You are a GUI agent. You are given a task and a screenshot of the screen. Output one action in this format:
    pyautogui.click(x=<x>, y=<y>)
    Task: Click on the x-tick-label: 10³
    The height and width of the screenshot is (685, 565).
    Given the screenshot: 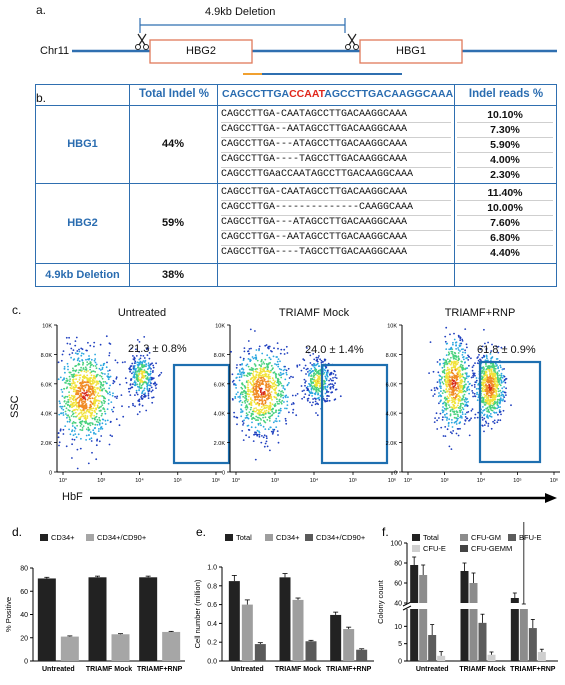 What is the action you would take?
    pyautogui.click(x=101, y=481)
    